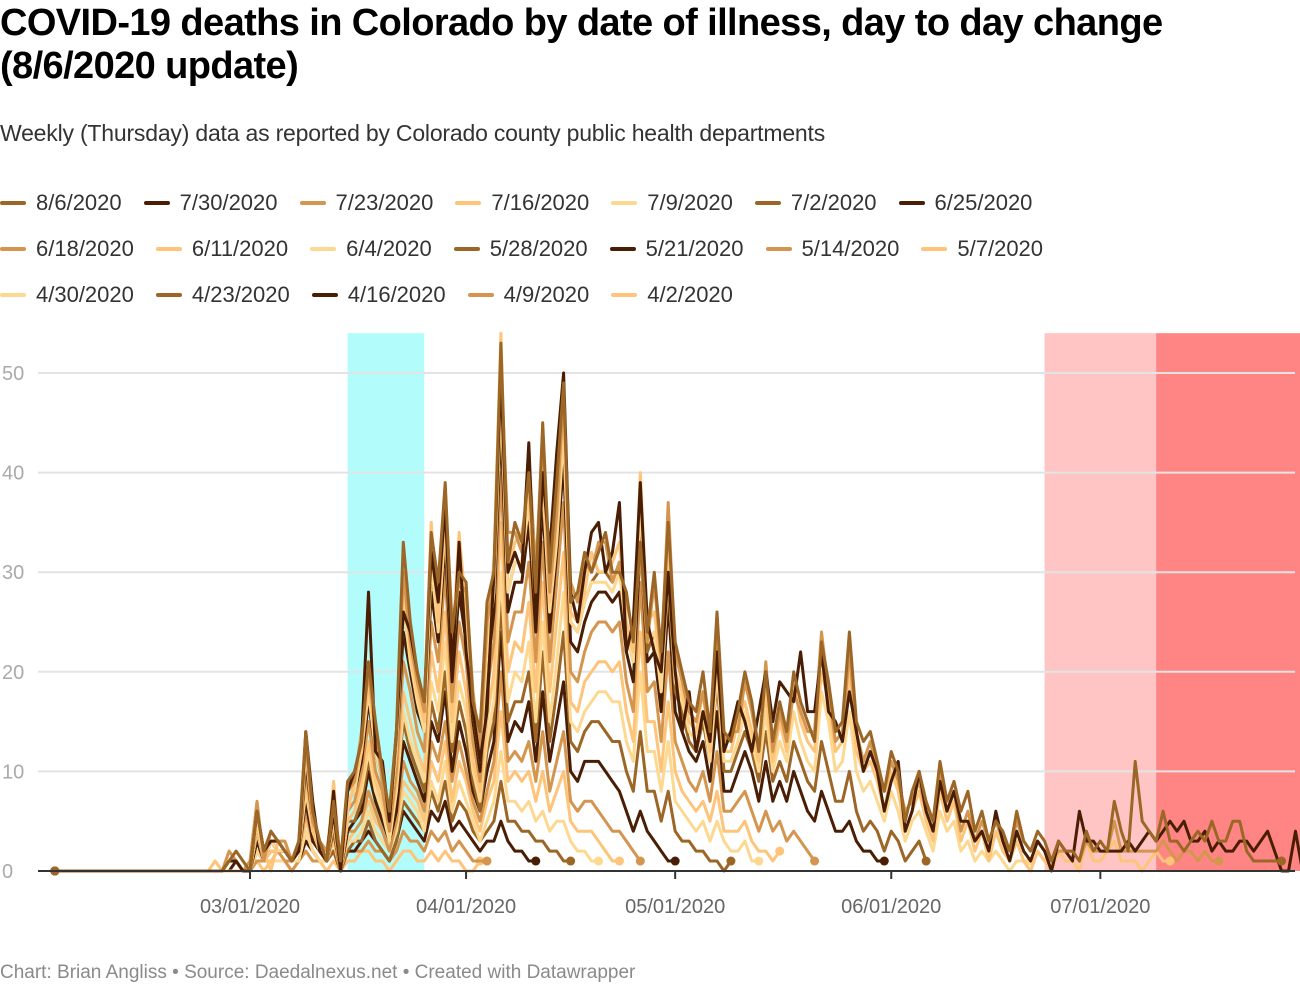  I want to click on legend-label: 7/9/2020, so click(690, 202).